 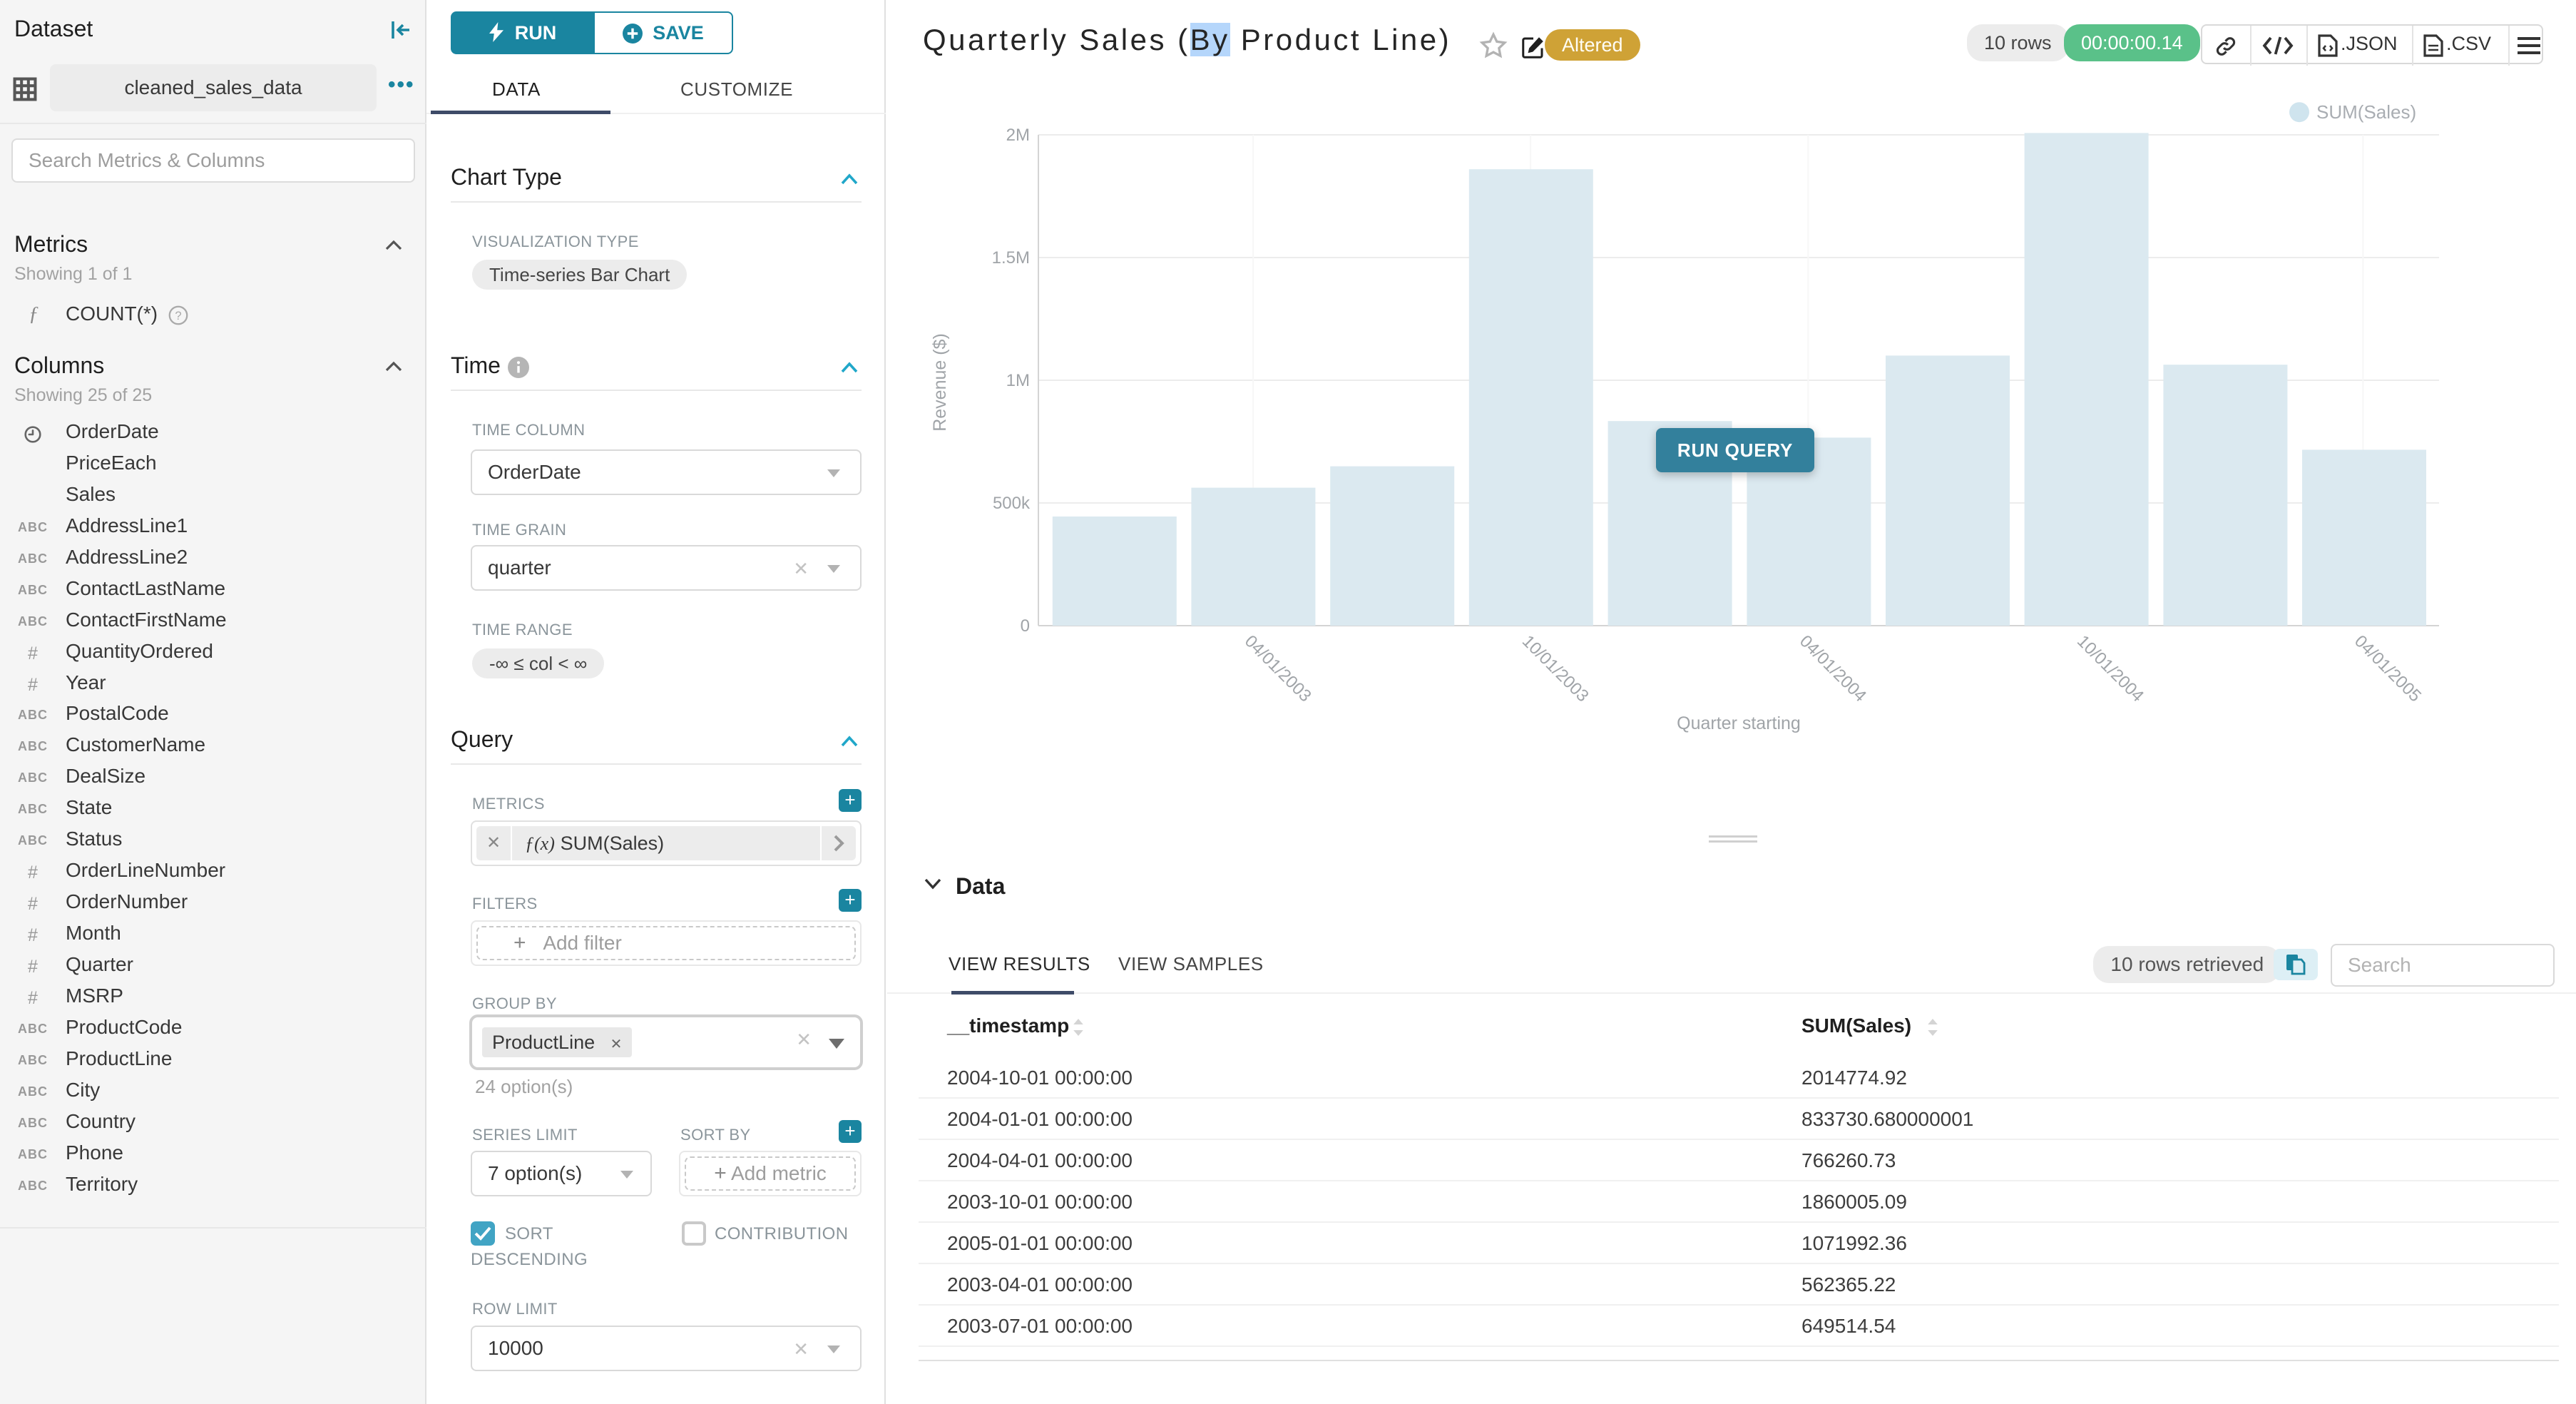 What do you see at coordinates (1011, 258) in the screenshot?
I see `svg-text: 1.5M` at bounding box center [1011, 258].